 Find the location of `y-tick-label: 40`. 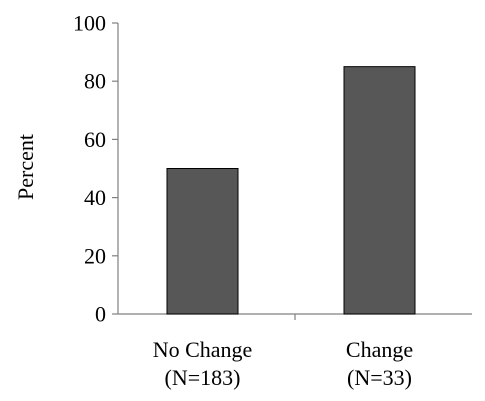

y-tick-label: 40 is located at coordinates (95, 197).